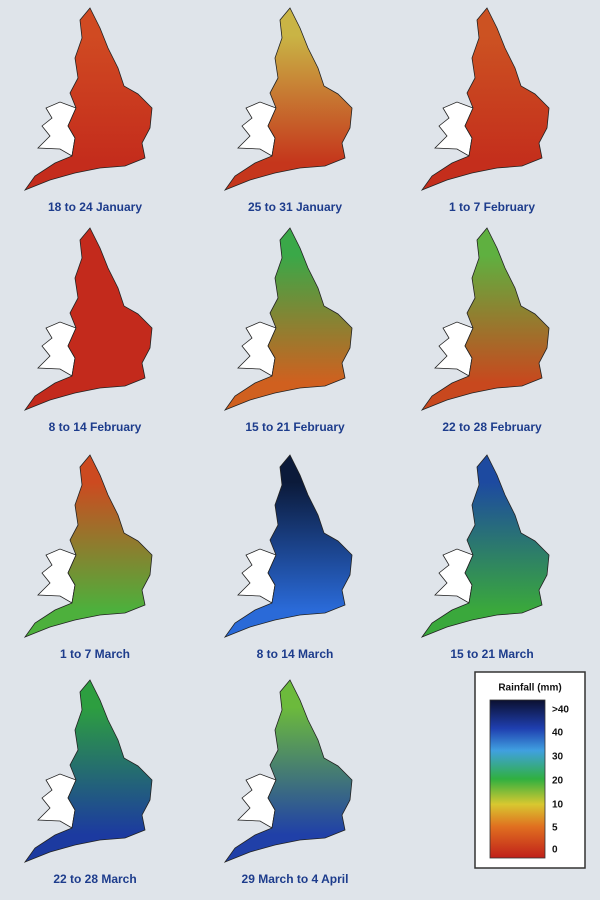  I want to click on legend-label: 20, so click(558, 781).